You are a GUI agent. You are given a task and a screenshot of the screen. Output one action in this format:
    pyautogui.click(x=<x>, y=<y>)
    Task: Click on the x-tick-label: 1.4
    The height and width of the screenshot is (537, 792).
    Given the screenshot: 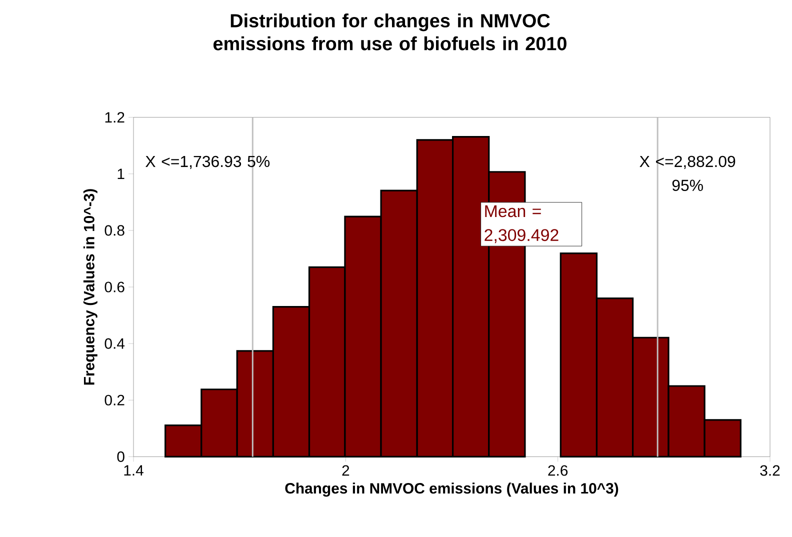 What is the action you would take?
    pyautogui.click(x=134, y=470)
    